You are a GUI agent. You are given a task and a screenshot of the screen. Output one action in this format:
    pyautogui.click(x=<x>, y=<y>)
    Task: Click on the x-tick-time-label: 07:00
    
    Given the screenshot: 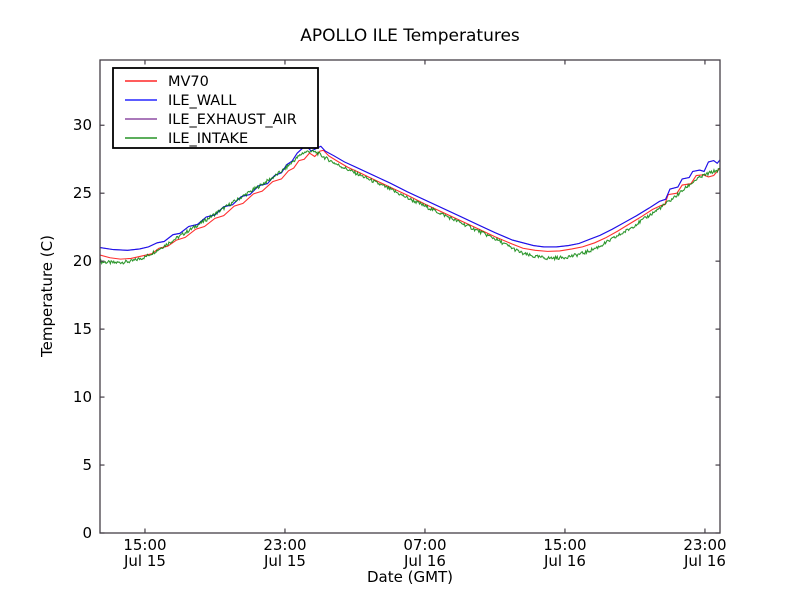 What is the action you would take?
    pyautogui.click(x=424, y=545)
    